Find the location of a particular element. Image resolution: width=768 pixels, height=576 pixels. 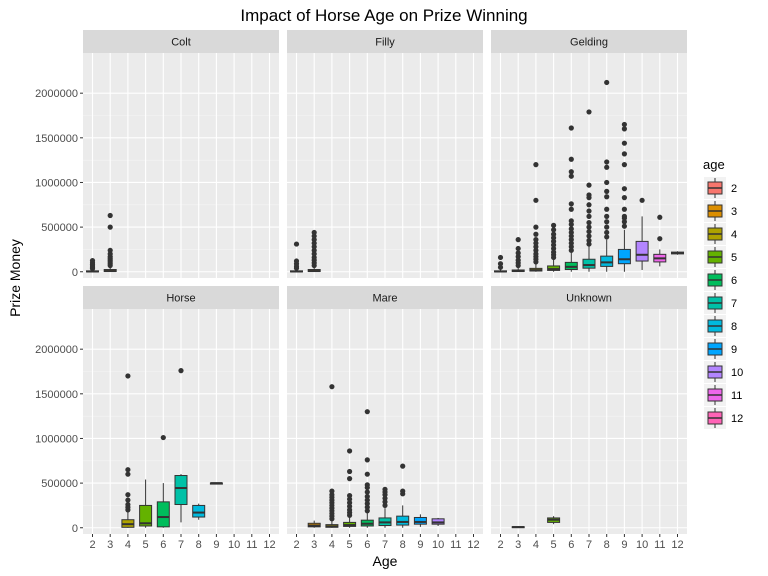

strip-label-colt: Colt is located at coordinates (181, 43).